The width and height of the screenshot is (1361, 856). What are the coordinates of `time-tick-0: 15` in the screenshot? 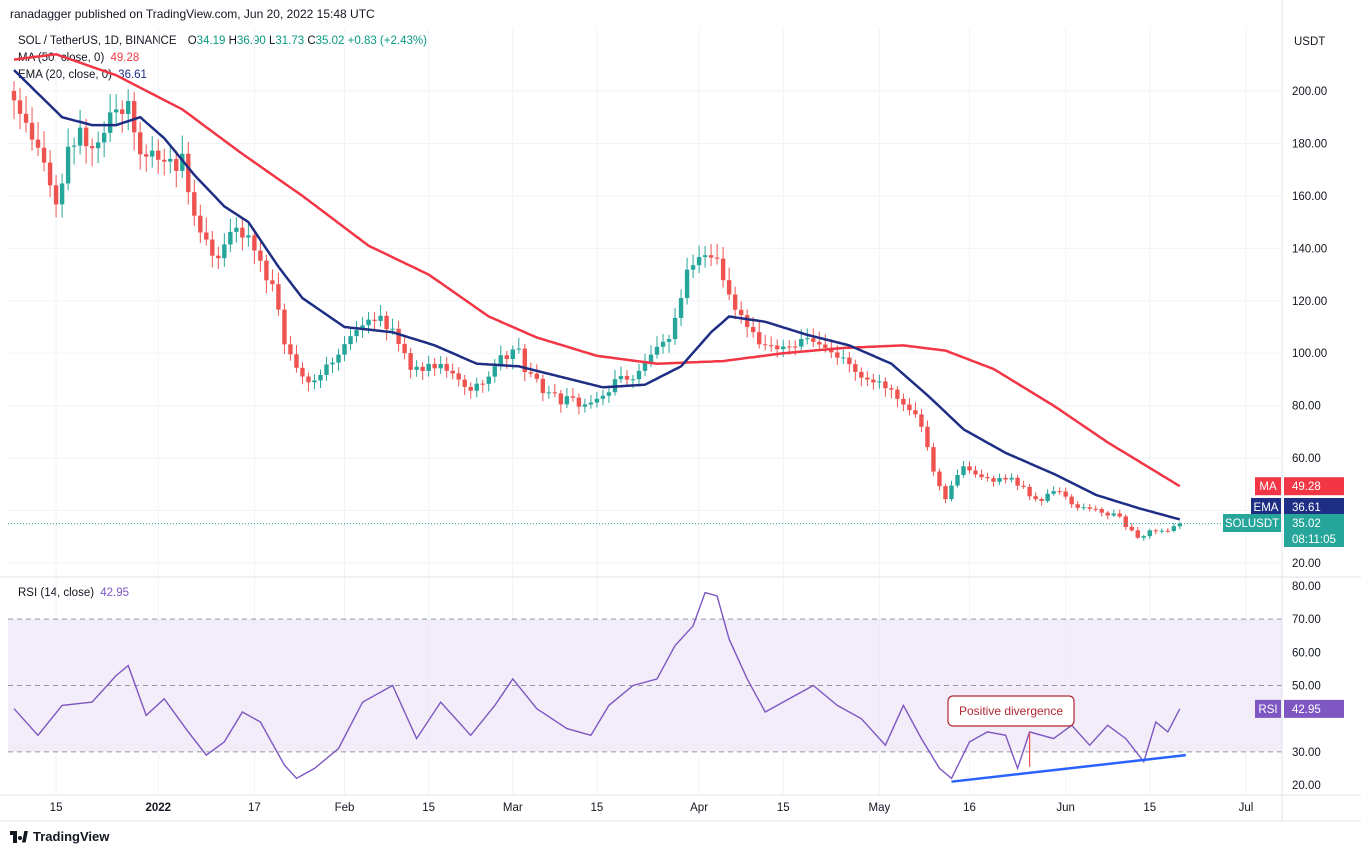 It's located at (56, 808).